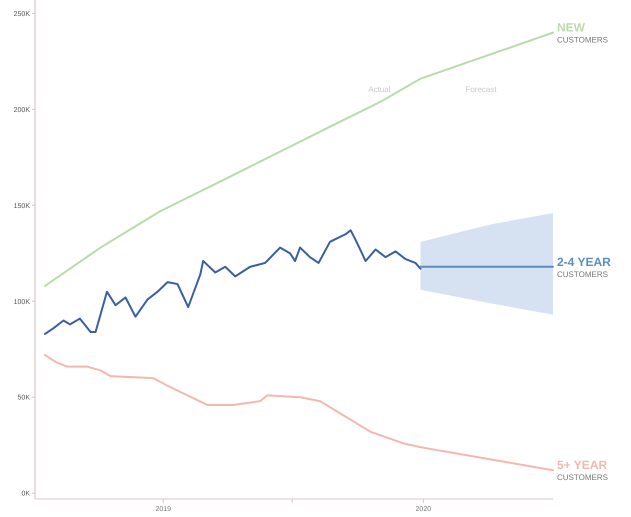 Image resolution: width=631 pixels, height=517 pixels. What do you see at coordinates (582, 470) in the screenshot?
I see `series-label: 5+ YEAR CUSTOMERS` at bounding box center [582, 470].